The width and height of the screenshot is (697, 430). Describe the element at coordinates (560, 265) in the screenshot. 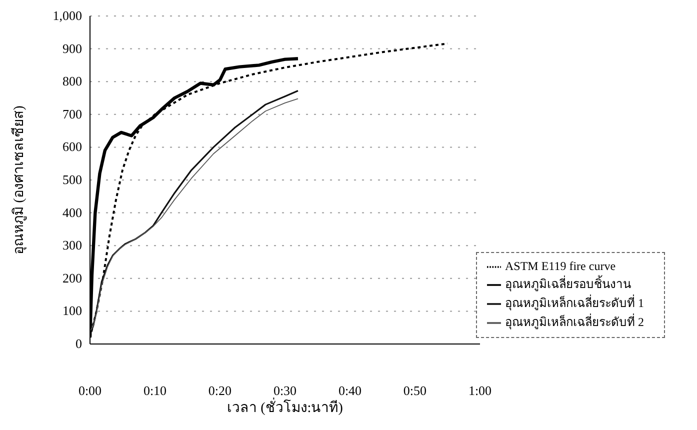

I see `legend-label: ASTM E119 fire curve` at that location.